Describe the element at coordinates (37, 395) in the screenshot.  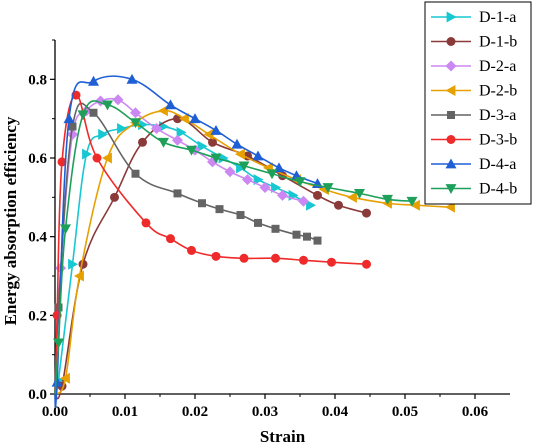
I see `y-tick-label: 0.0` at that location.